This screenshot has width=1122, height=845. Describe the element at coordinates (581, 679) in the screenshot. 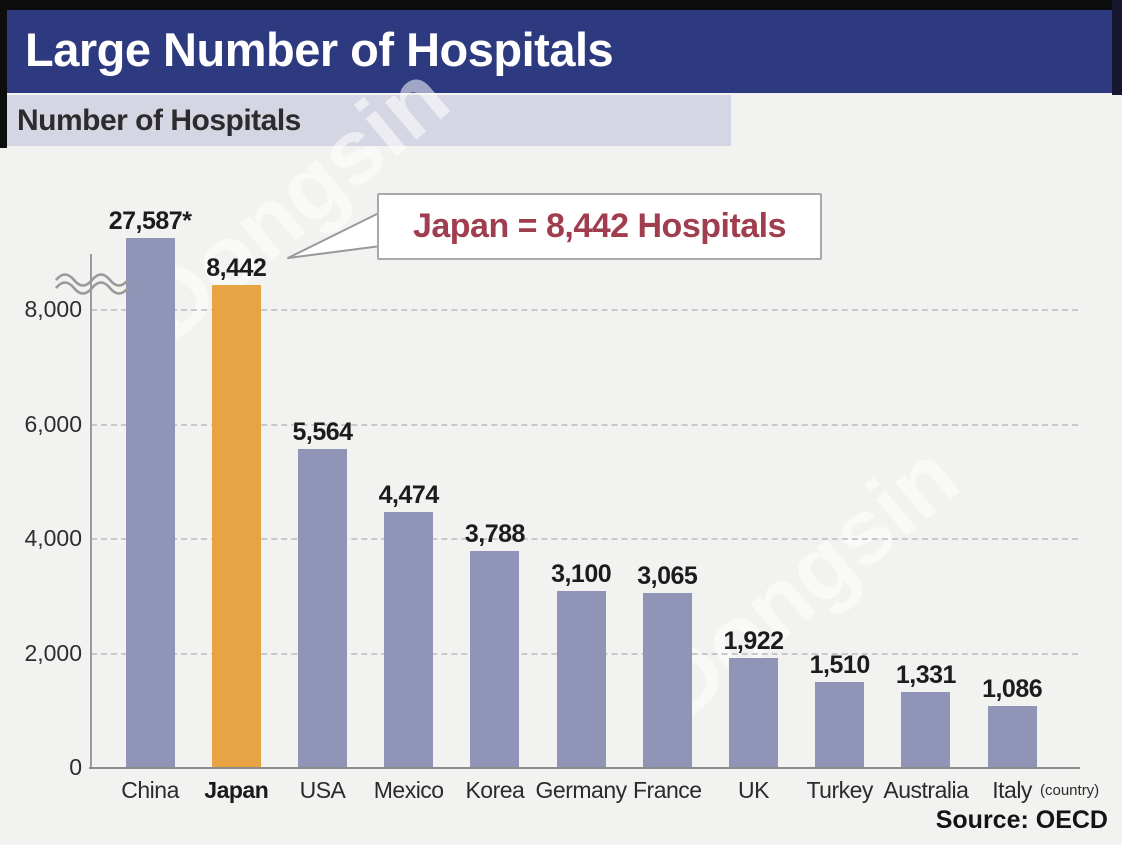

I see `bar-germany` at that location.